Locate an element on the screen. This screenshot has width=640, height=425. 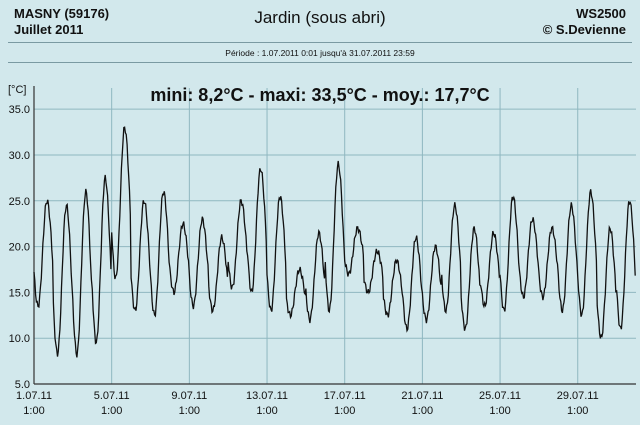
y-tick-label: 15.0 is located at coordinates (19, 293).